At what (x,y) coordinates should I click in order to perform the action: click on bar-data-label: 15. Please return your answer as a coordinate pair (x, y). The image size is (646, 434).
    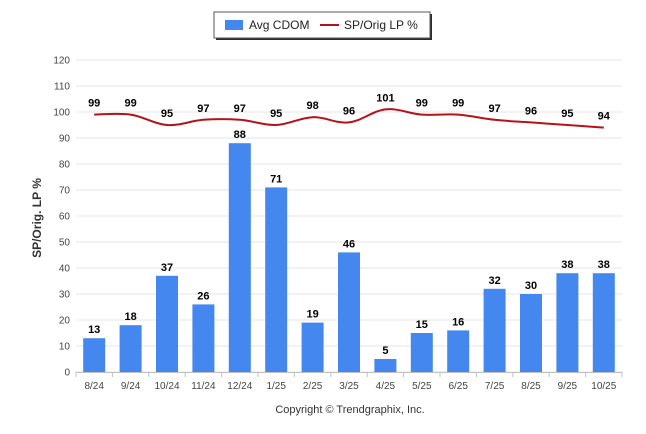
    Looking at the image, I should click on (422, 325).